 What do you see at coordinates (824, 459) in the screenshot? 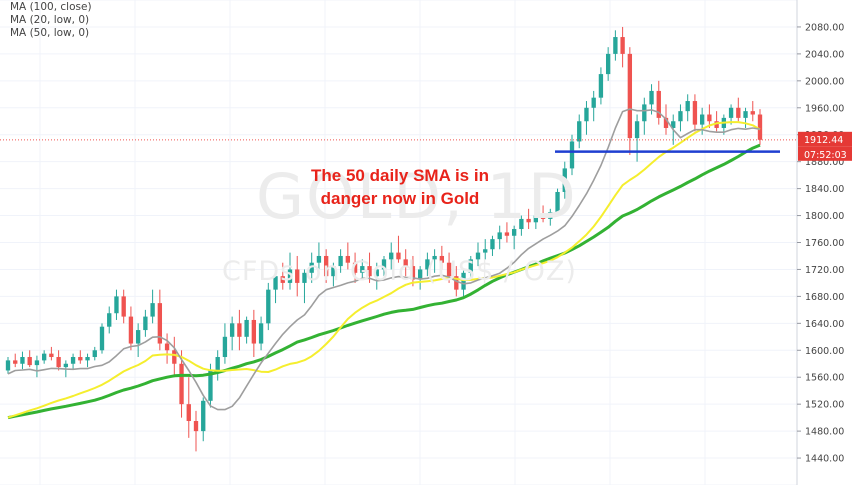
I see `price-tick-label: 1440.00` at bounding box center [824, 459].